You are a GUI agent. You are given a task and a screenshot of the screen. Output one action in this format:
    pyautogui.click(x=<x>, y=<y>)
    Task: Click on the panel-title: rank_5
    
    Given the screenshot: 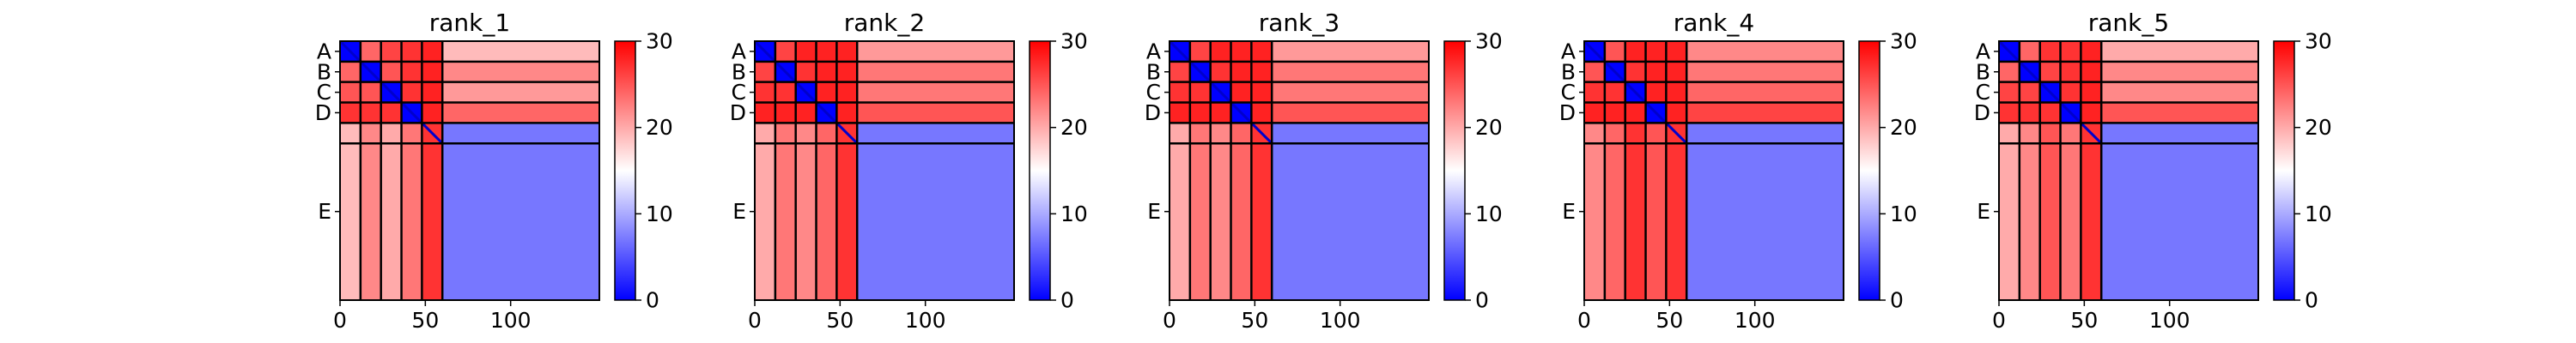 What is the action you would take?
    pyautogui.click(x=2128, y=23)
    